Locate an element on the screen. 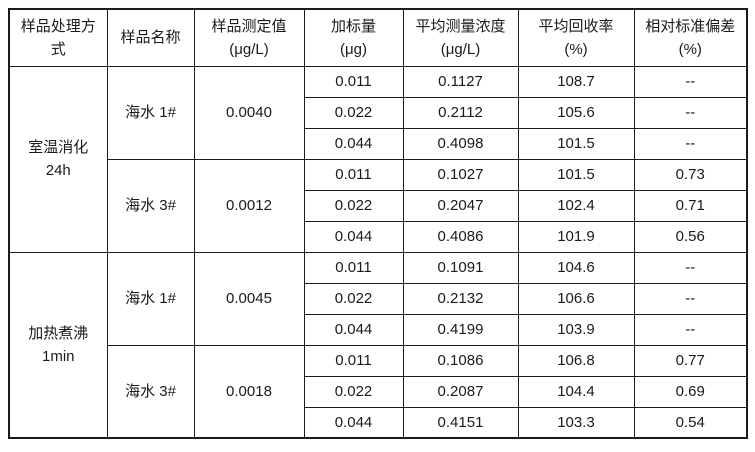 The height and width of the screenshot is (452, 755). recovery-cell: 104.6 is located at coordinates (576, 267).